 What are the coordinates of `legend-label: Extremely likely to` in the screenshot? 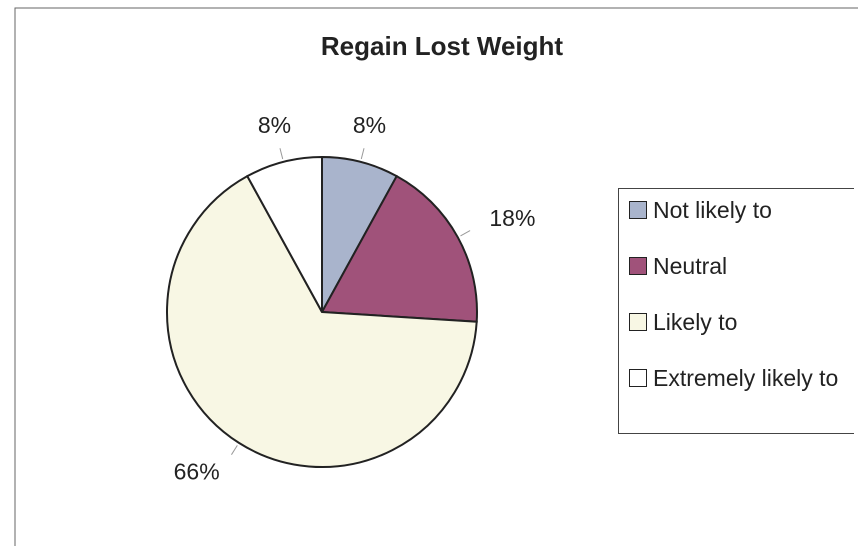 It's located at (746, 378).